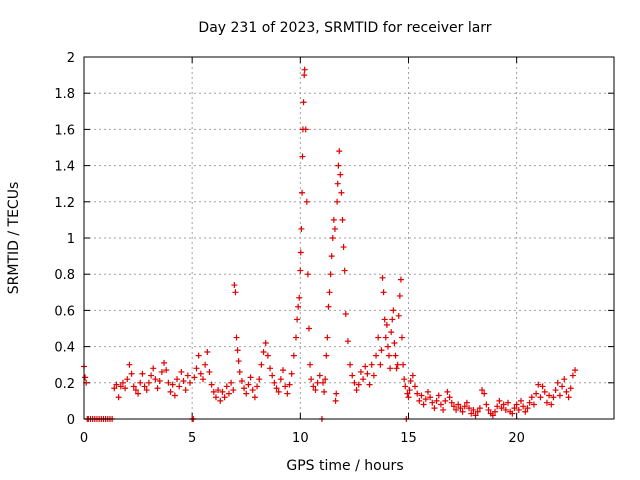  What do you see at coordinates (71, 420) in the screenshot?
I see `y-tick-label: 0` at bounding box center [71, 420].